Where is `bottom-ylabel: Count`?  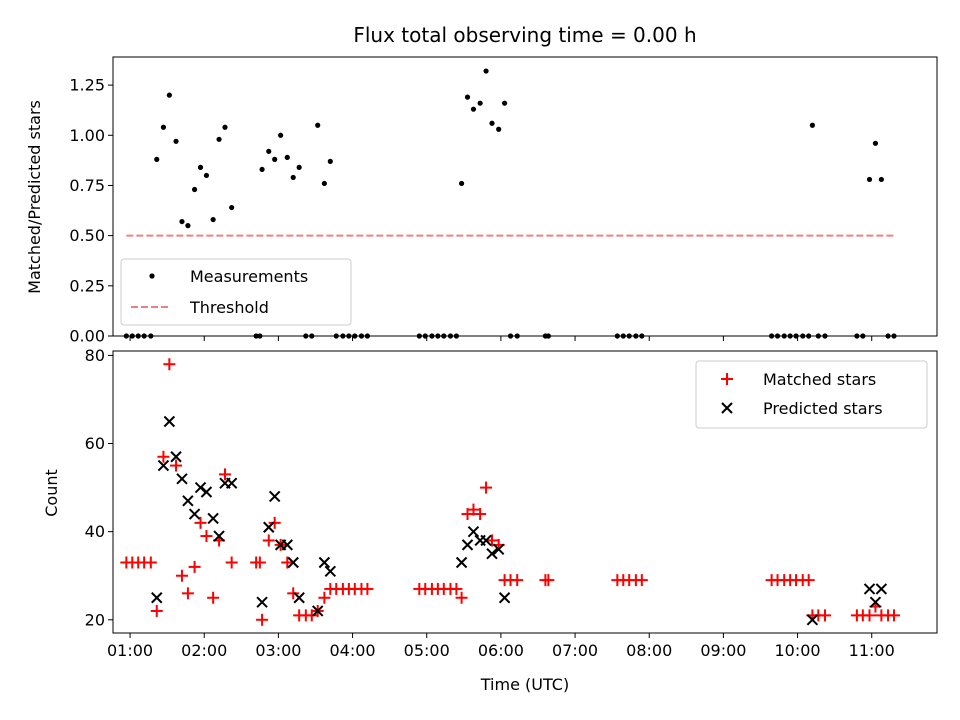 bottom-ylabel: Count is located at coordinates (51, 493).